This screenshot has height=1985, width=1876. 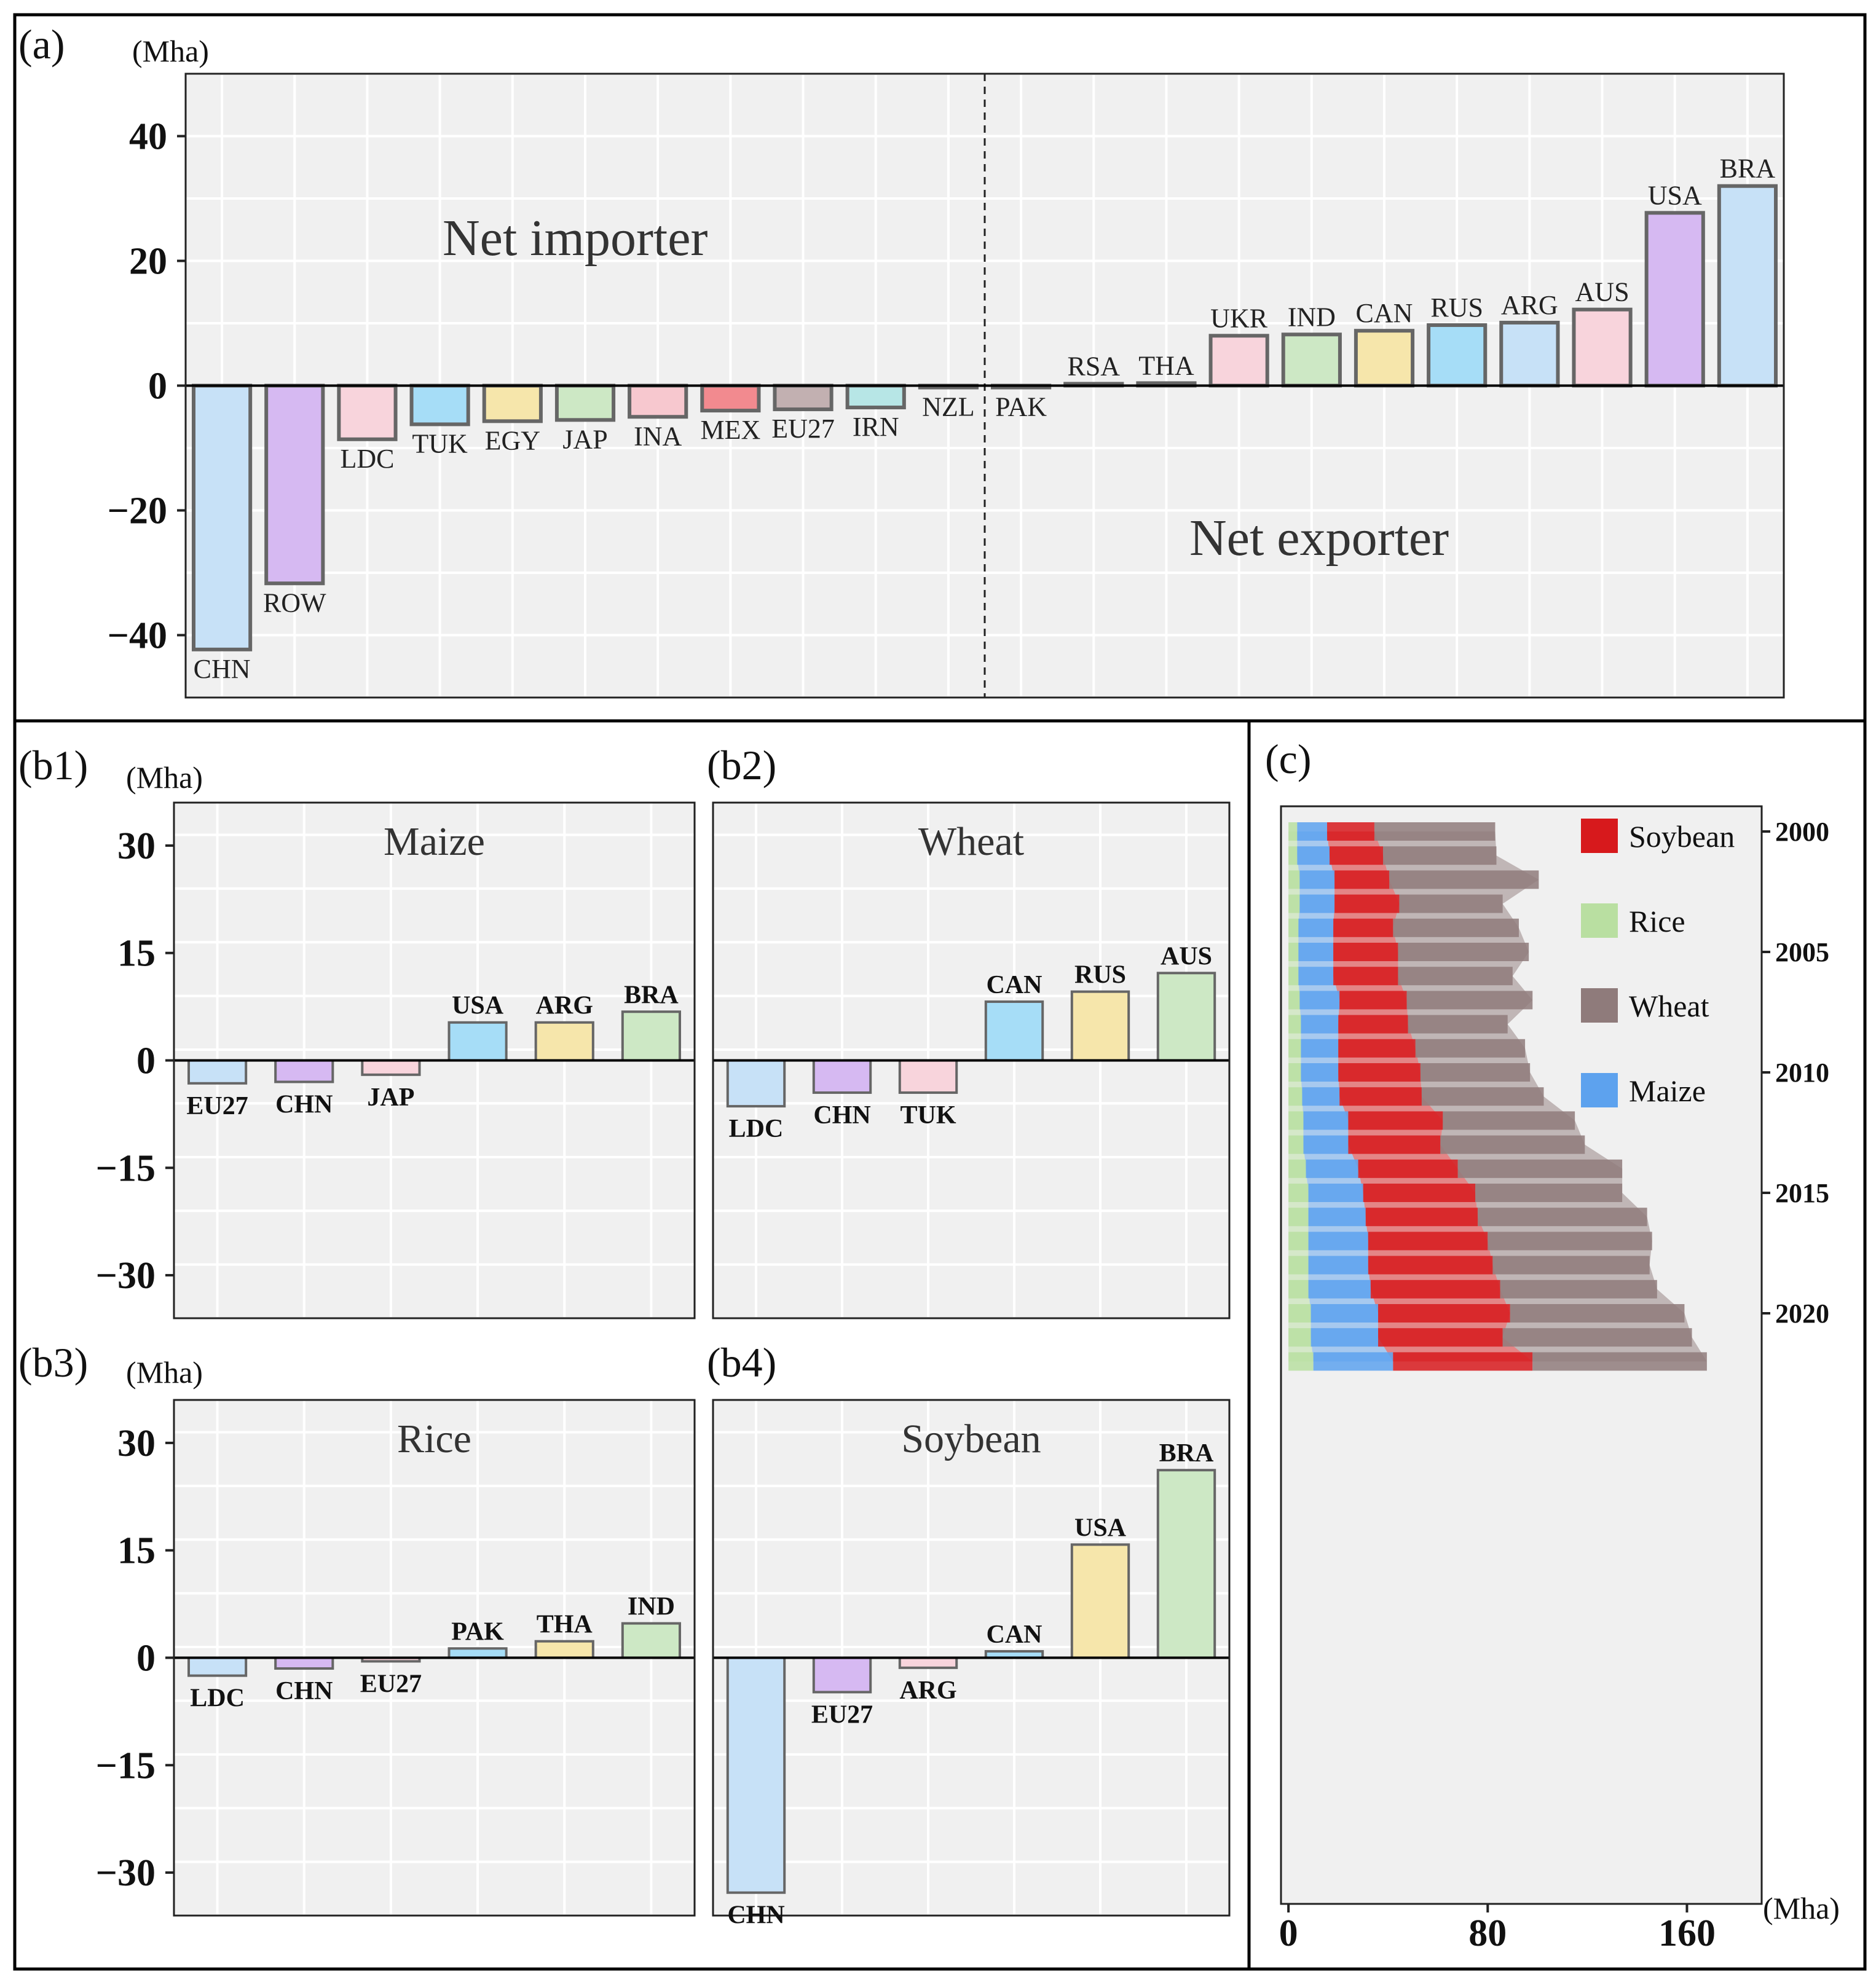 I want to click on y-unit-label: (Mha), so click(x=164, y=1373).